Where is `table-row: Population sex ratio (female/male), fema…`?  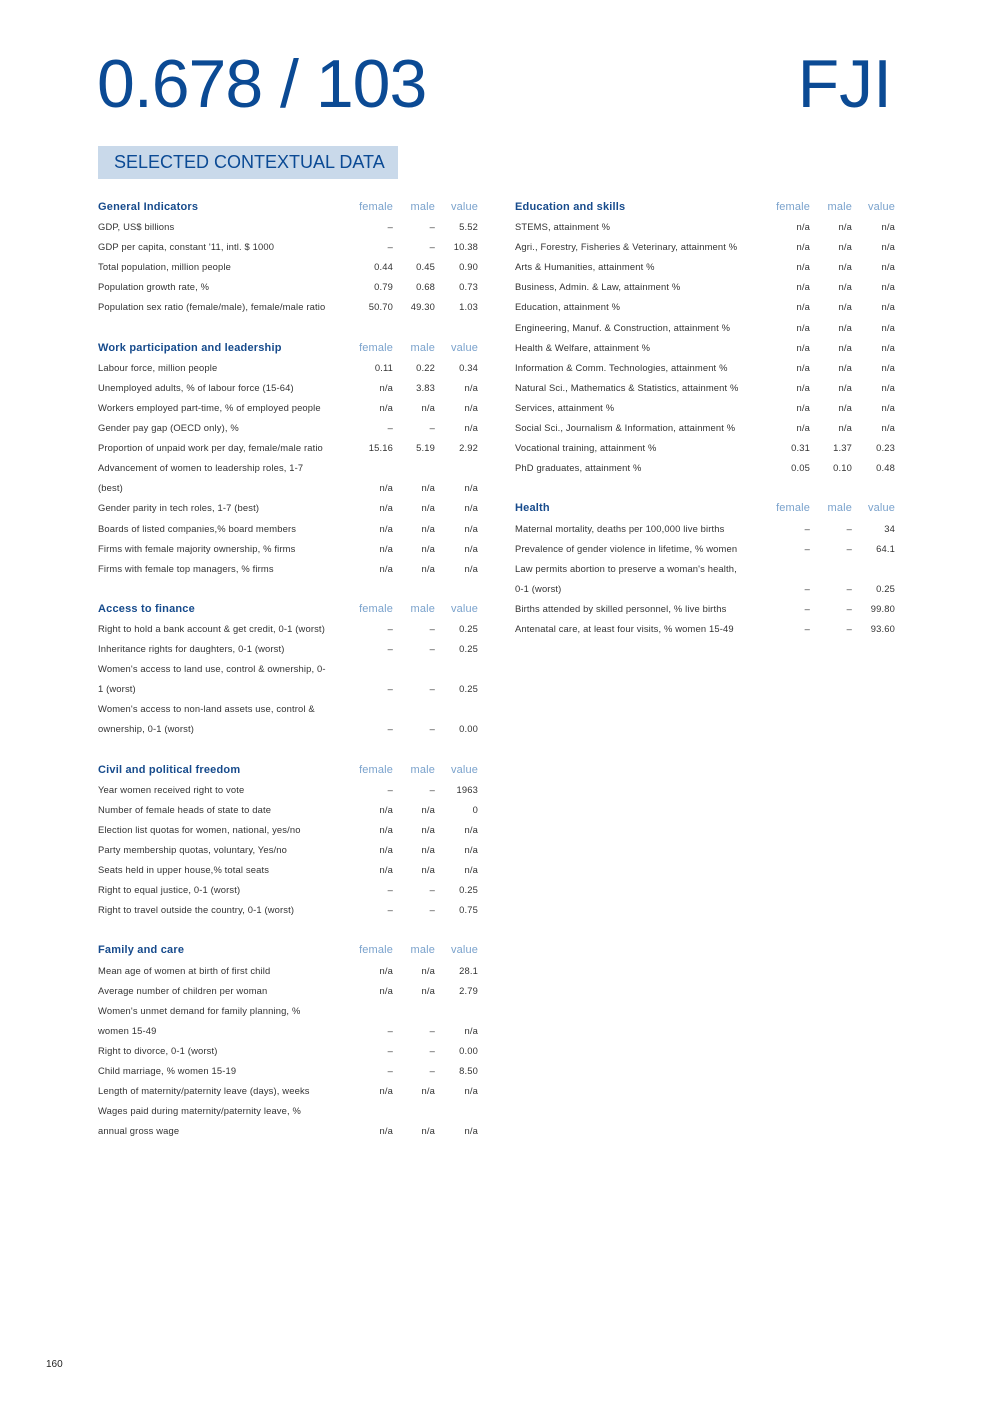 table-row: Population sex ratio (female/male), fema… is located at coordinates (288, 307).